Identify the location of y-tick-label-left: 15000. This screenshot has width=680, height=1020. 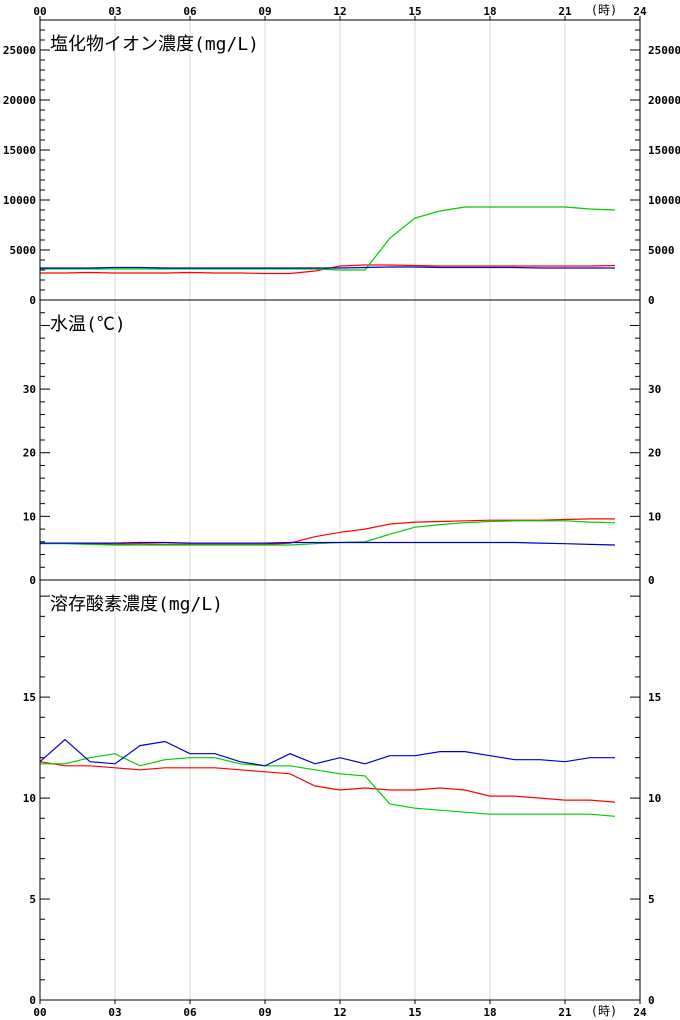
(19, 150).